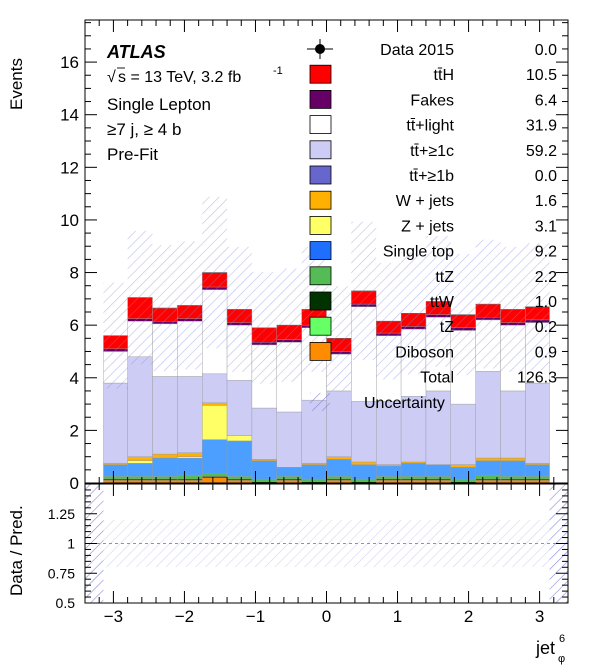 The width and height of the screenshot is (596, 672). I want to click on channel-label: Single Lepton, so click(159, 104).